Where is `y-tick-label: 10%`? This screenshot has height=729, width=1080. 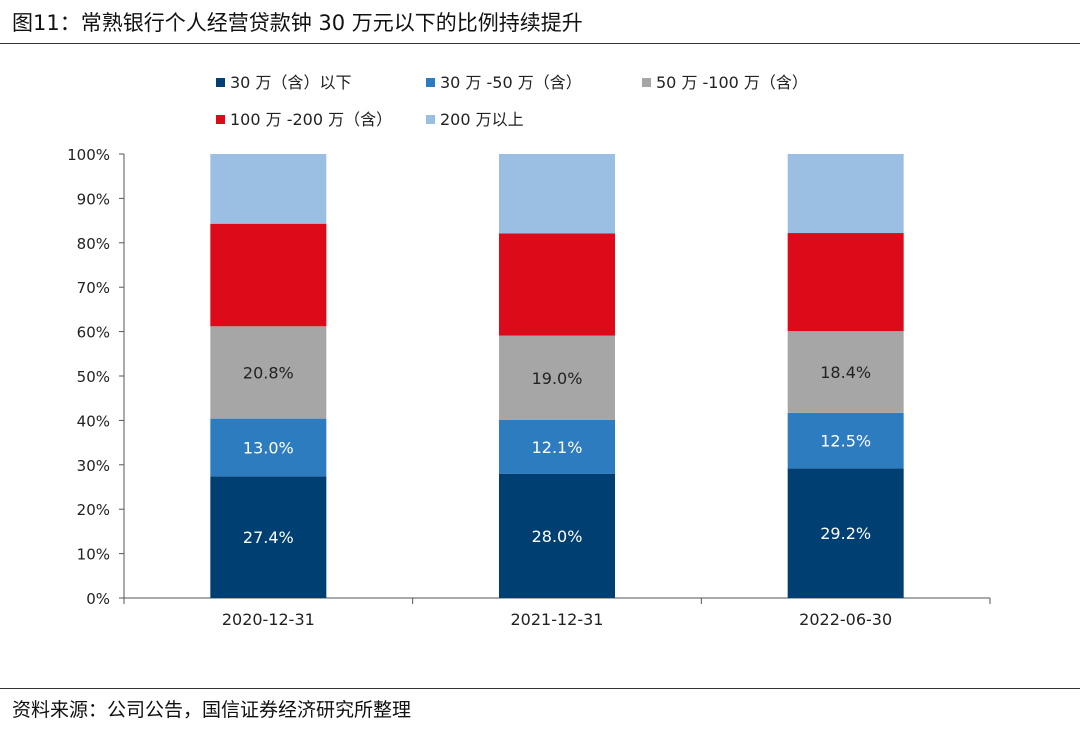
y-tick-label: 10% is located at coordinates (93, 555).